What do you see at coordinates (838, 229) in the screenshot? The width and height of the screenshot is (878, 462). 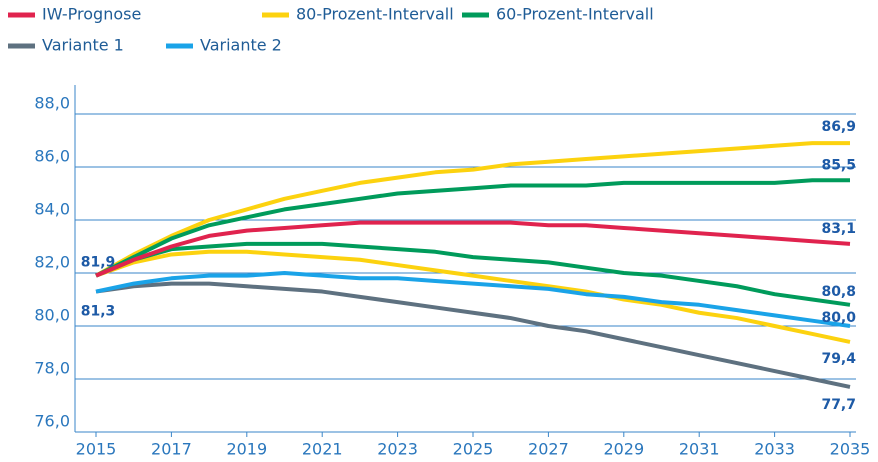 I see `value-label: 83,1` at bounding box center [838, 229].